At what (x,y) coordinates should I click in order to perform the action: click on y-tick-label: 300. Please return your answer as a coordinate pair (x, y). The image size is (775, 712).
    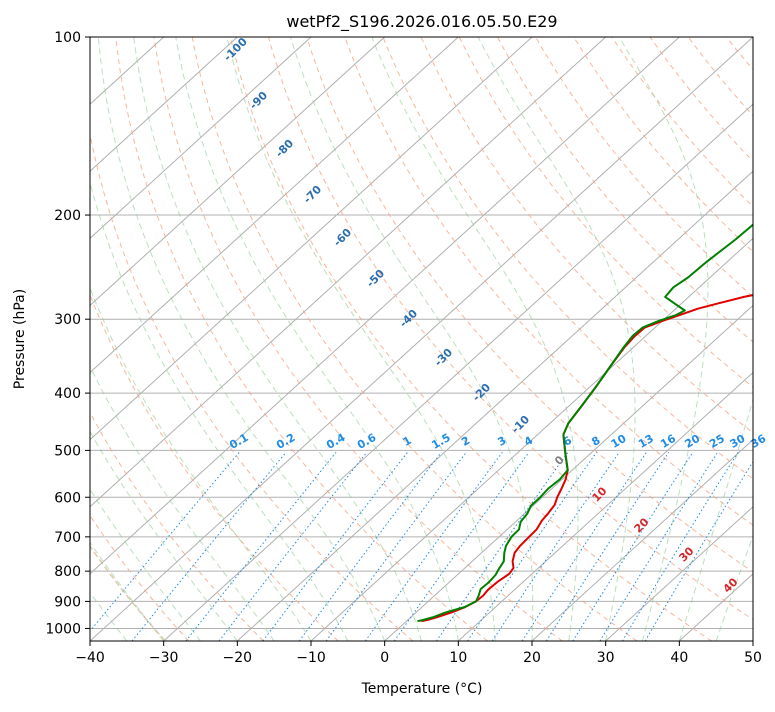
    Looking at the image, I should click on (67, 320).